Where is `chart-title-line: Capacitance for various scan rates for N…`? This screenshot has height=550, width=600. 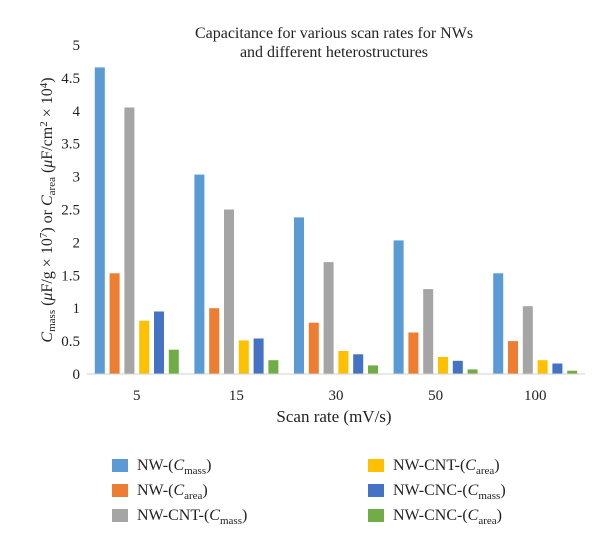
chart-title-line: Capacitance for various scan rates for N… is located at coordinates (334, 33).